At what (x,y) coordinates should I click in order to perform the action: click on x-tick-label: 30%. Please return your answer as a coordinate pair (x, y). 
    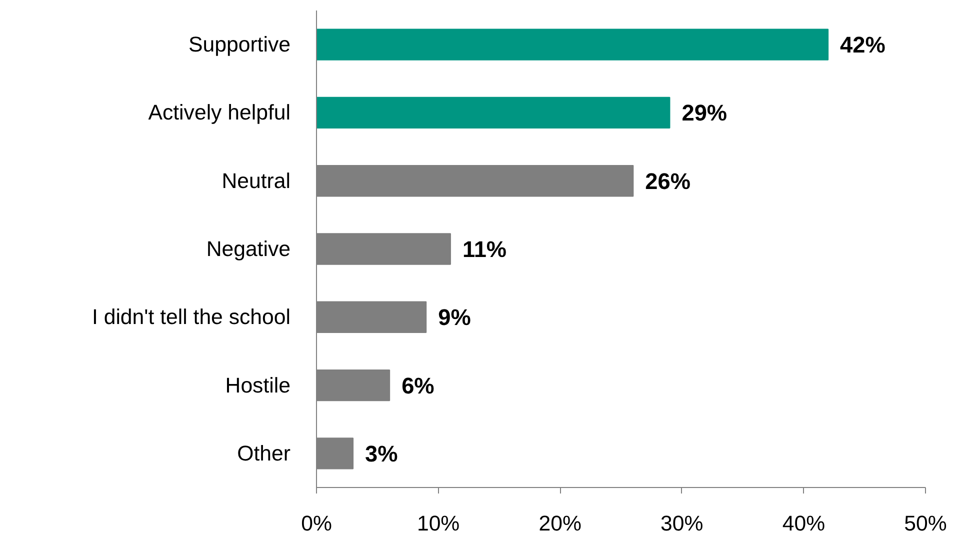
    Looking at the image, I should click on (682, 524).